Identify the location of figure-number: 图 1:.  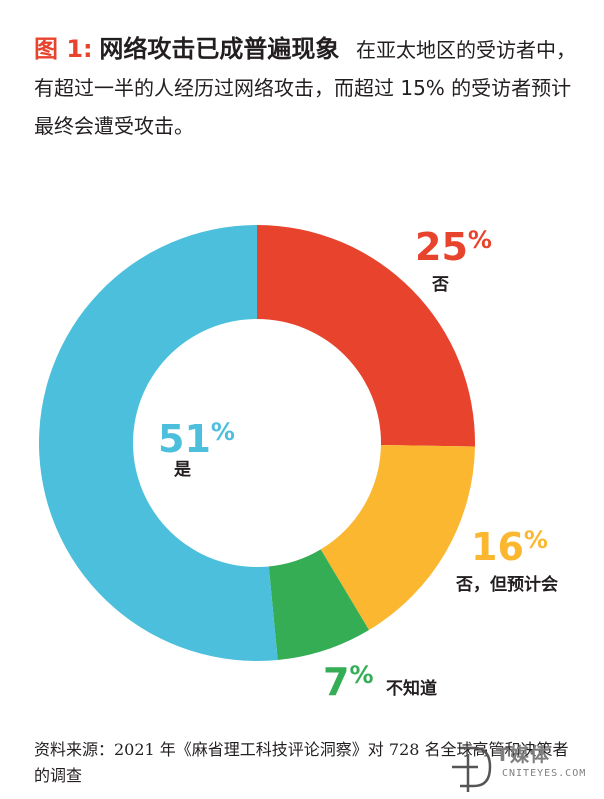
(63, 49).